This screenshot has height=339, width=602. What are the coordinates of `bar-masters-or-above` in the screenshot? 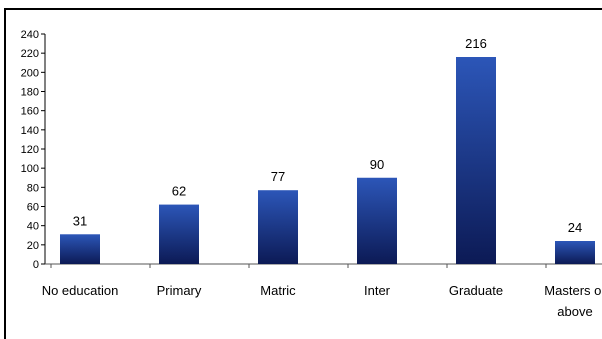 It's located at (575, 252).